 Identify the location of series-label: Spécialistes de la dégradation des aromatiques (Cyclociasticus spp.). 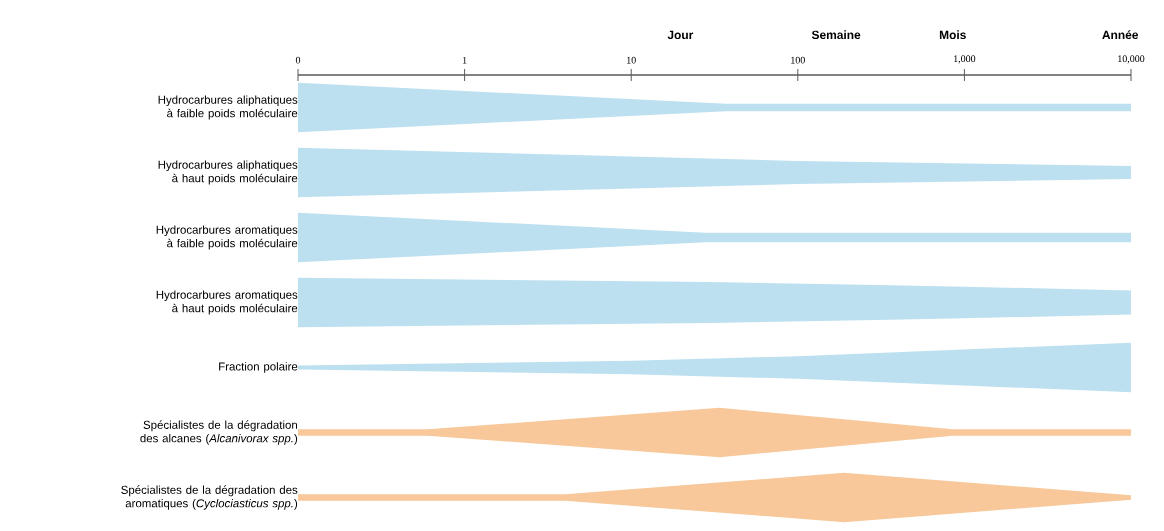
(209, 497).